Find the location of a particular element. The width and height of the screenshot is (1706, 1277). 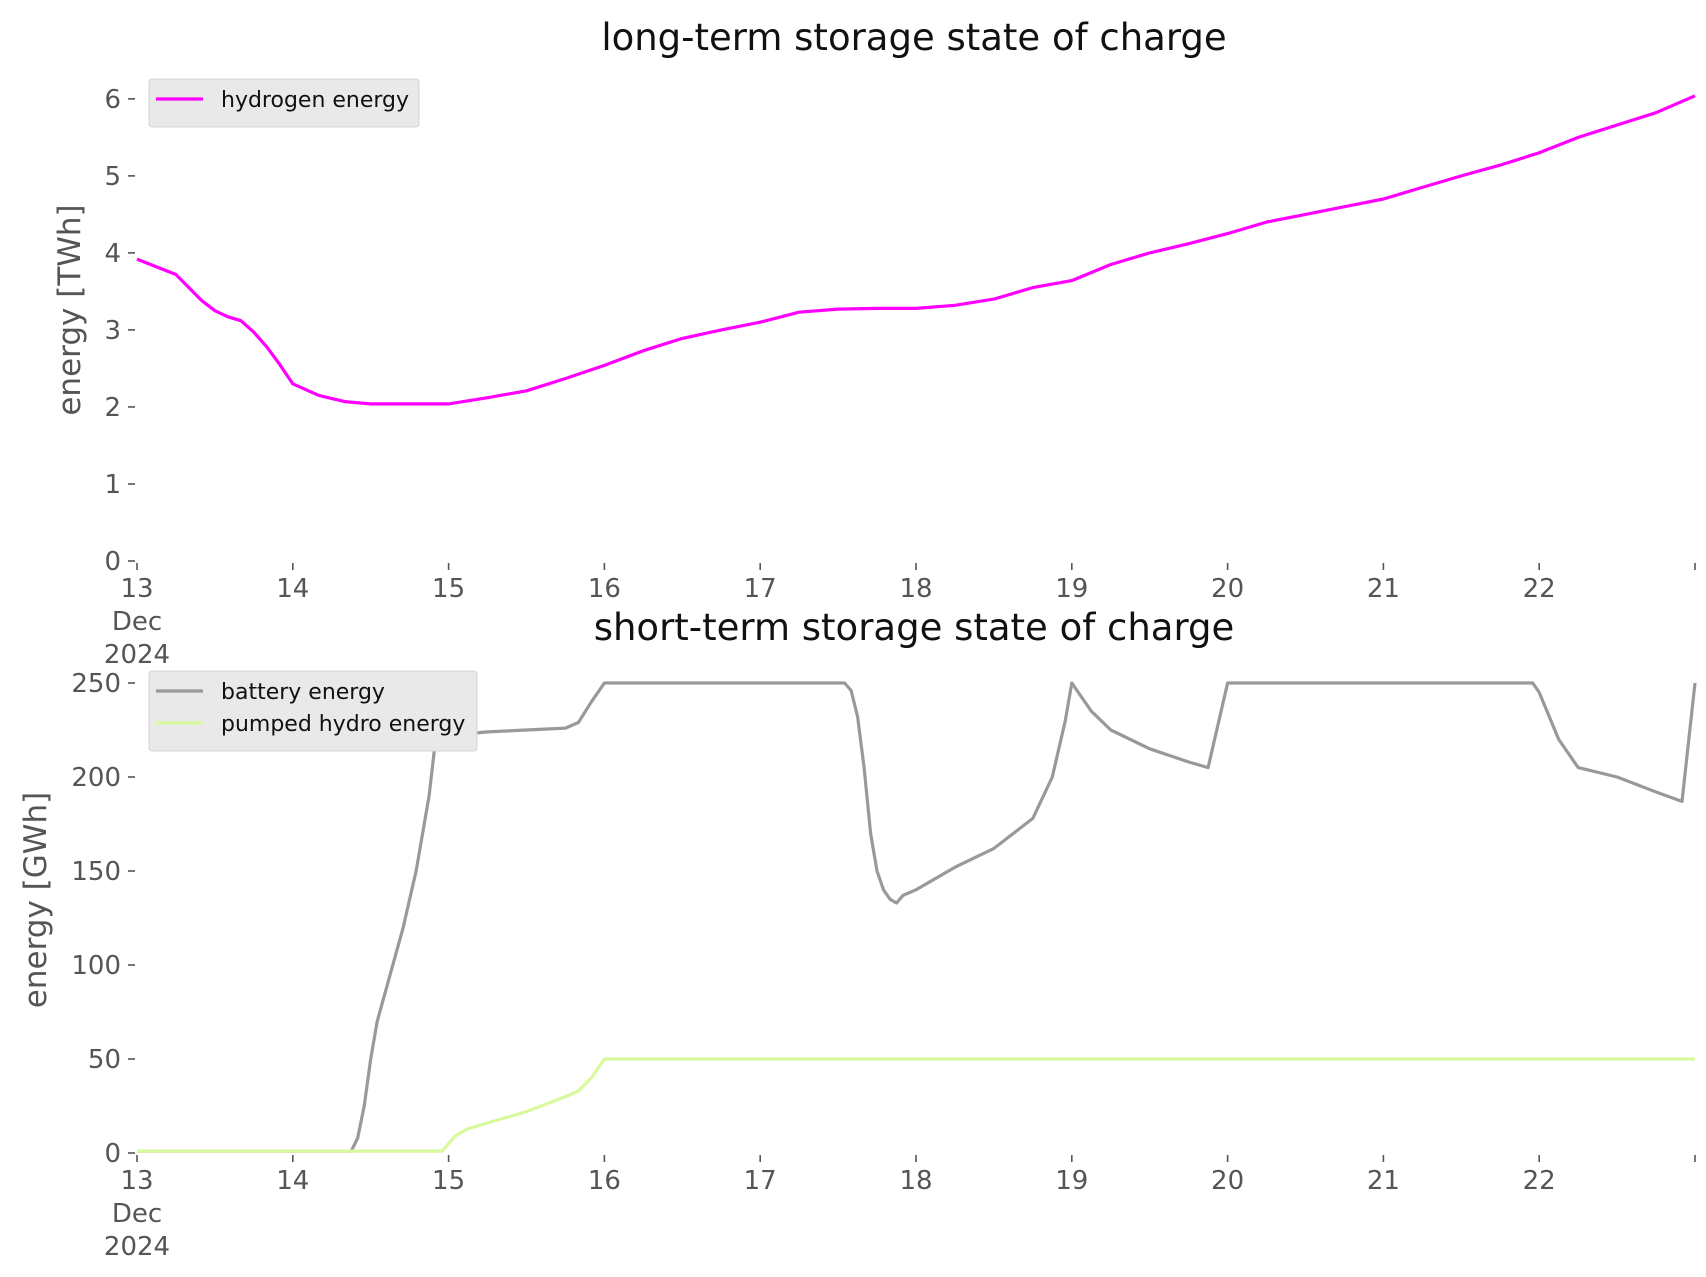

legend: battery energy pumped hydro energy is located at coordinates (313, 711).